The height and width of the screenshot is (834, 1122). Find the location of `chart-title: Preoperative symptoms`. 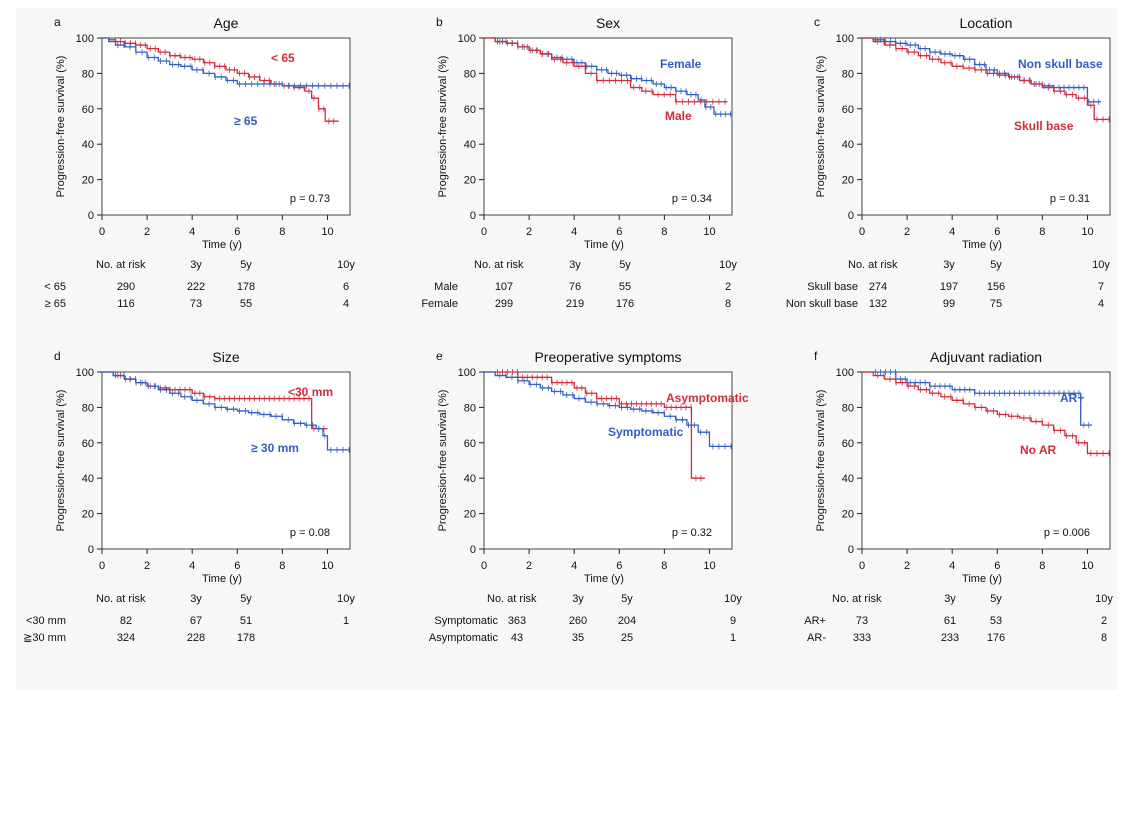

chart-title: Preoperative symptoms is located at coordinates (607, 357).